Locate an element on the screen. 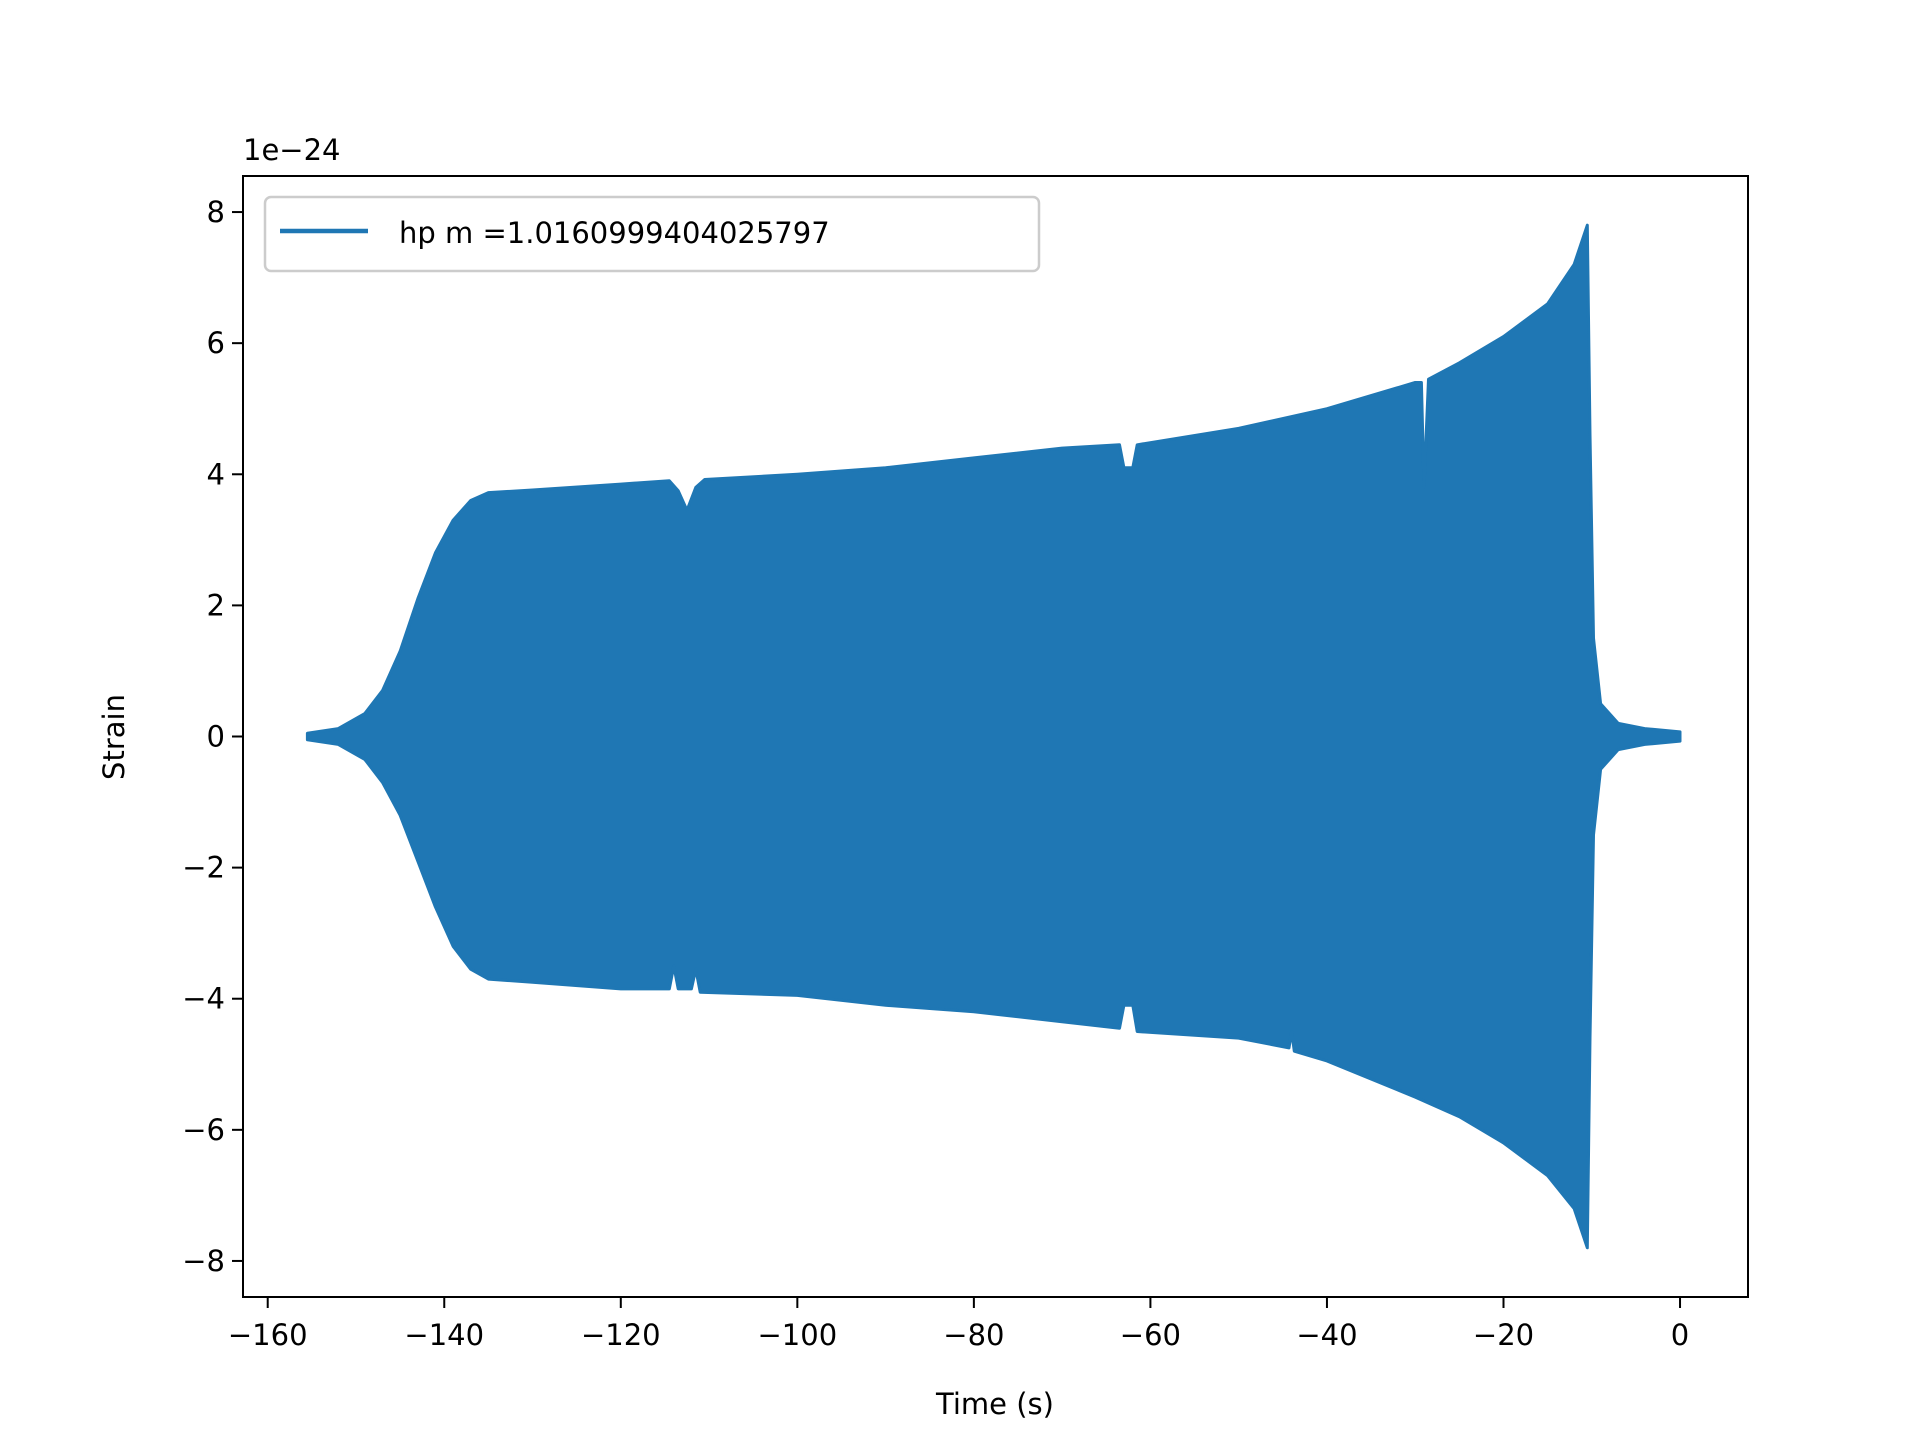 This screenshot has width=1920, height=1440. y-tick-label: 8 is located at coordinates (216, 212).